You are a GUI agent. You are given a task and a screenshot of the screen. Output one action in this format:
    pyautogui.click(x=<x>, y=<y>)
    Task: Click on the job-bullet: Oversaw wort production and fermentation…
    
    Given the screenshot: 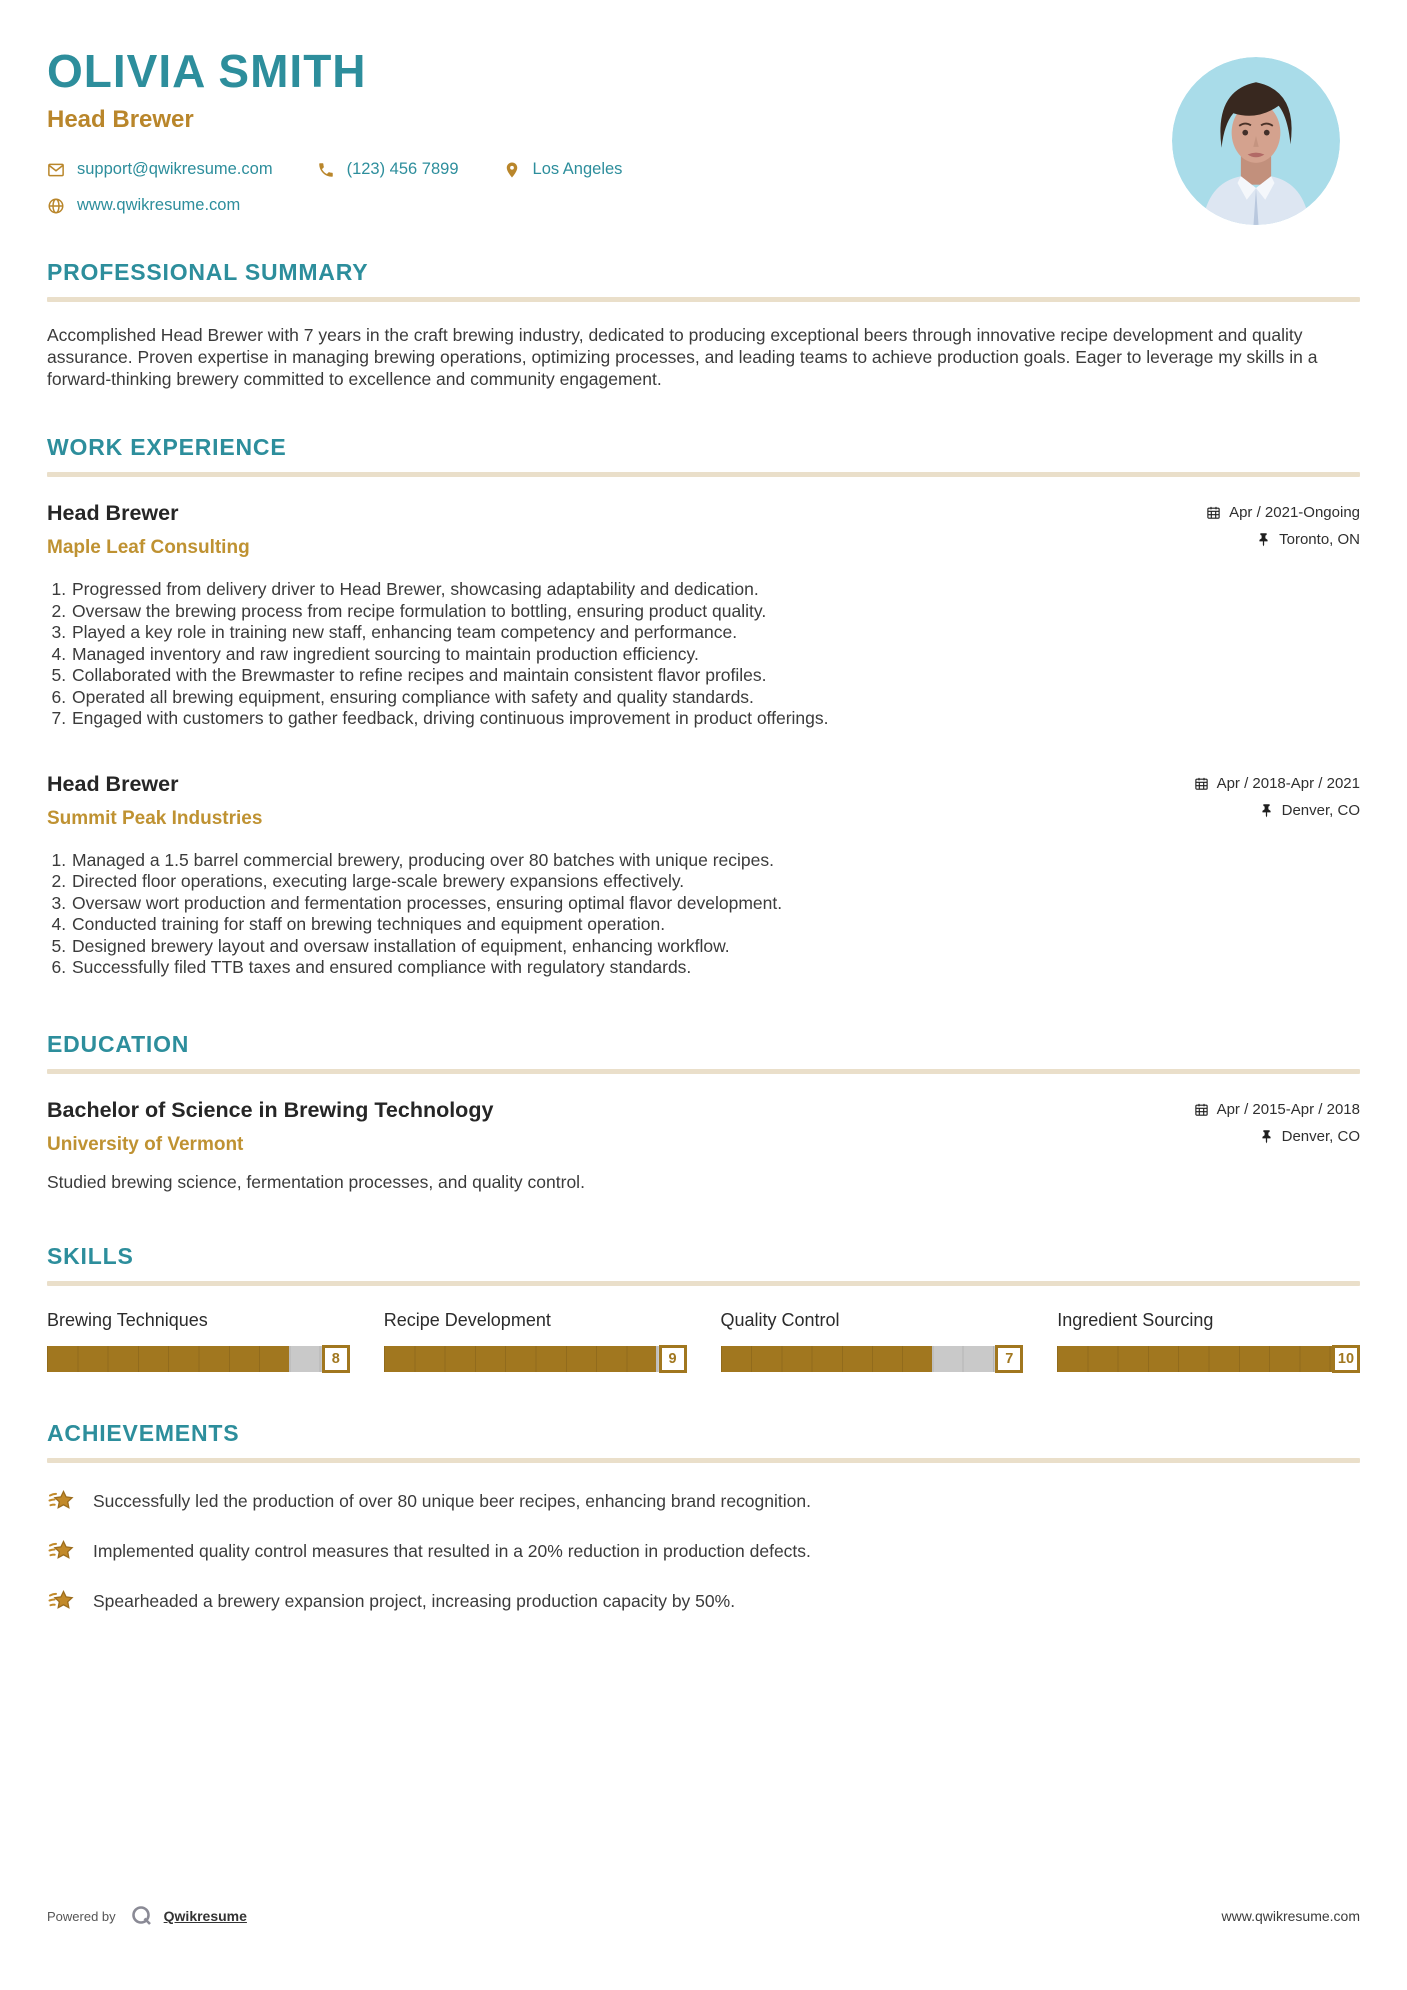 What is the action you would take?
    pyautogui.click(x=715, y=904)
    